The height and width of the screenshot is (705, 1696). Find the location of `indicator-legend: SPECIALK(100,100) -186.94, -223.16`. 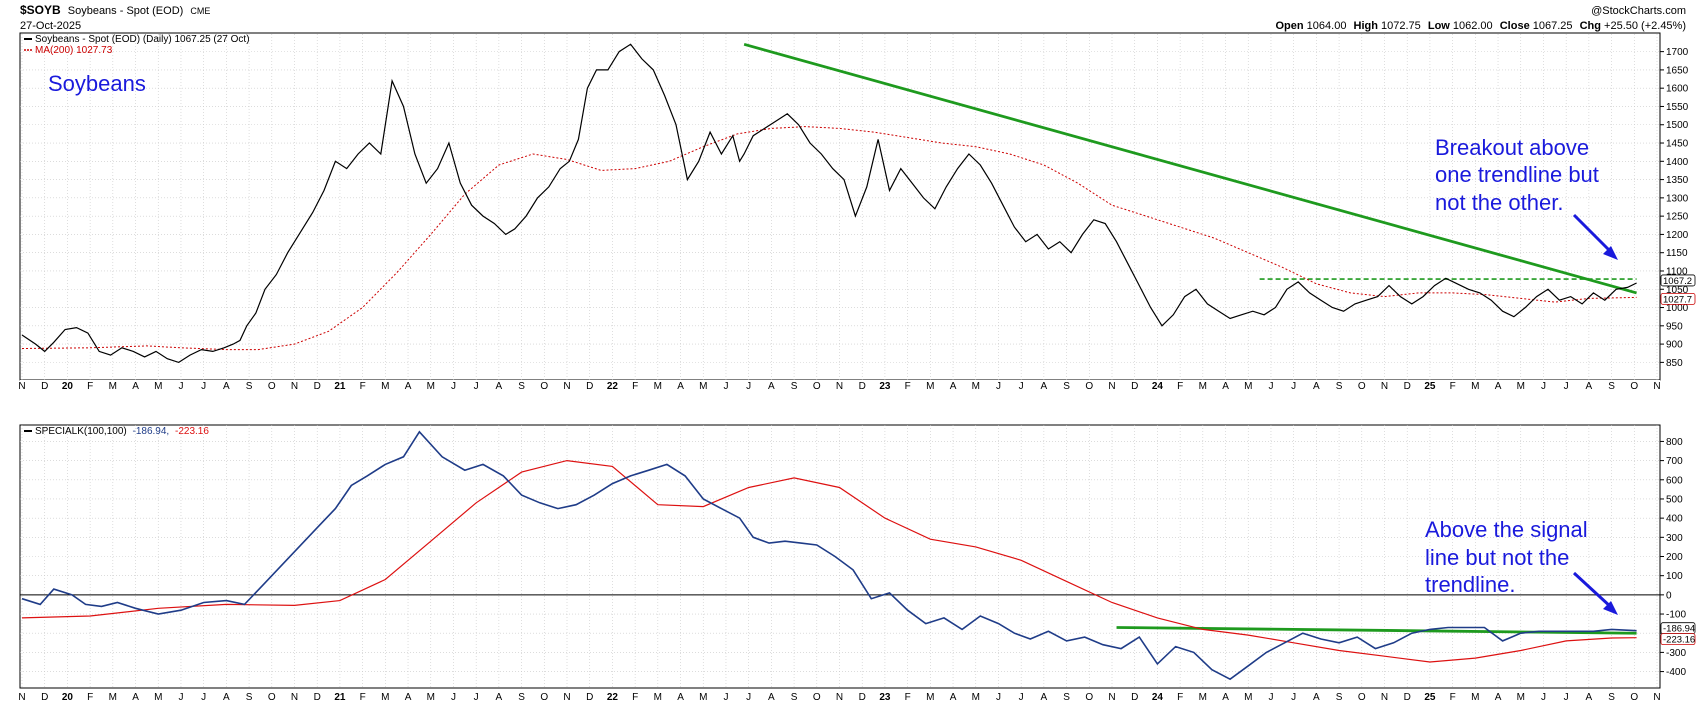

indicator-legend: SPECIALK(100,100) -186.94, -223.16 is located at coordinates (116, 431).